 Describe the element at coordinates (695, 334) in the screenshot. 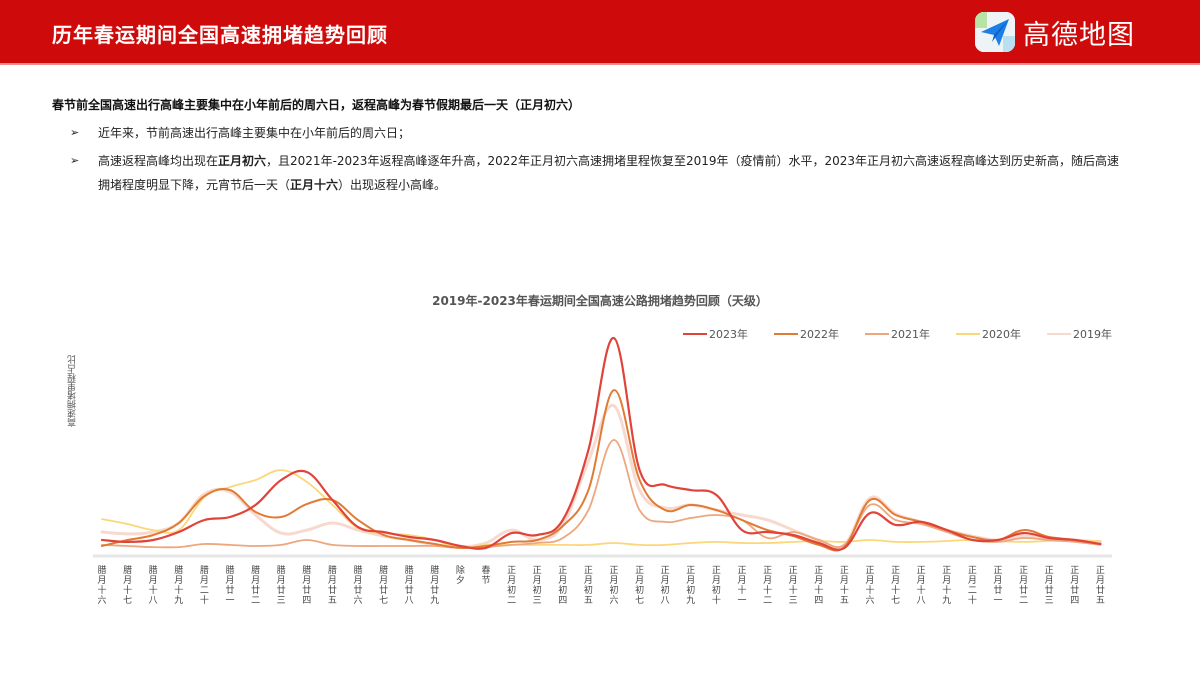

I see `legend-swatch-2023` at that location.